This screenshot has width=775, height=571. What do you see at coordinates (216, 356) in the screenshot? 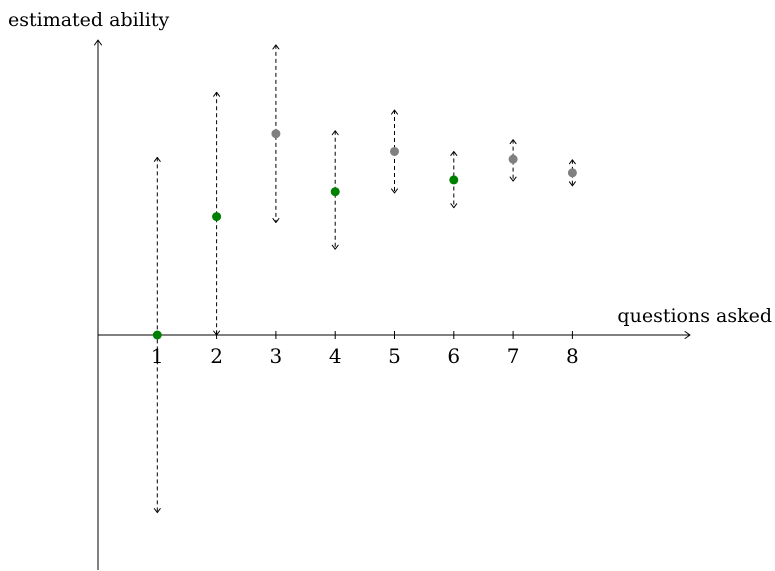
I see `x-tick-label-2: 2` at bounding box center [216, 356].